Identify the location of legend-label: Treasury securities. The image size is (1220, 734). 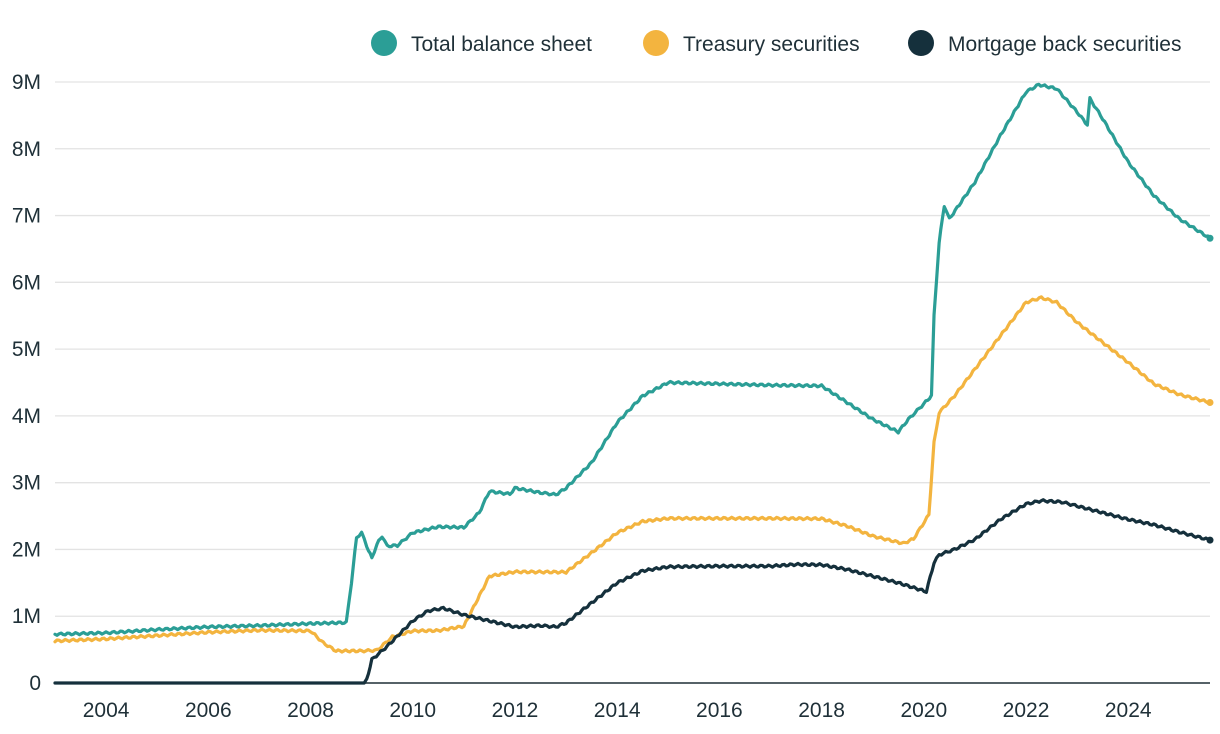
(771, 44).